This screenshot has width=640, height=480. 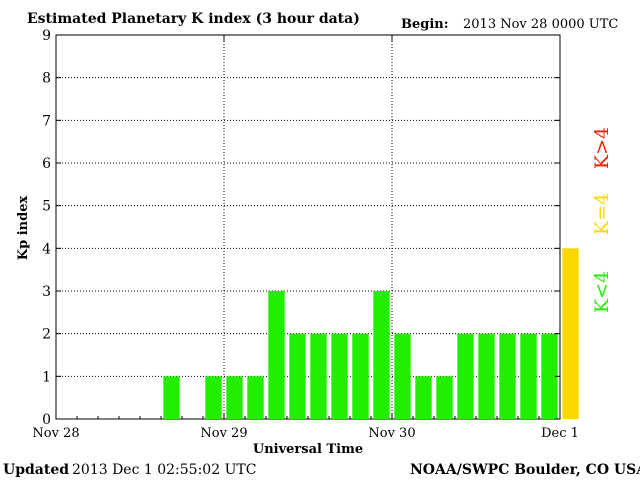 What do you see at coordinates (46, 207) in the screenshot?
I see `y-tick-label: 5` at bounding box center [46, 207].